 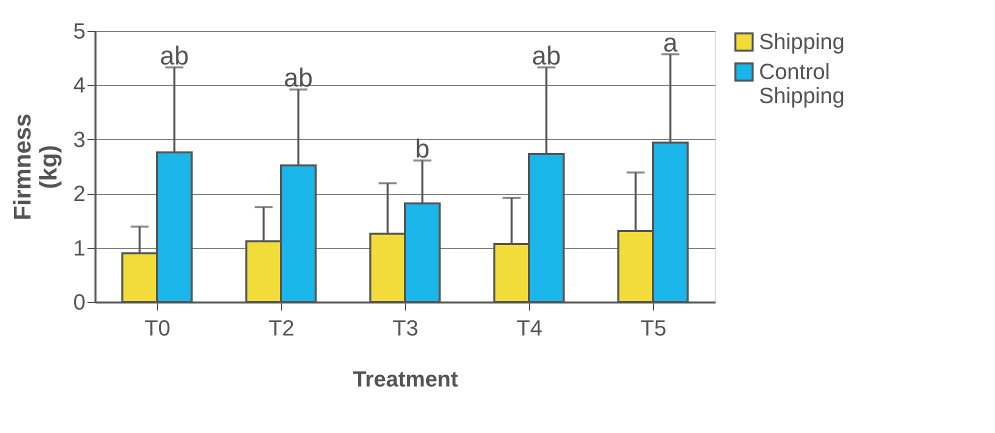 I want to click on legend-label: Control Shipping, so click(x=802, y=83).